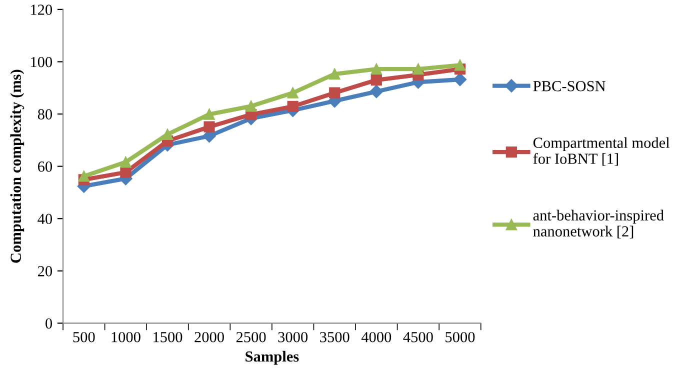  I want to click on y-tick-label: 0, so click(49, 323).